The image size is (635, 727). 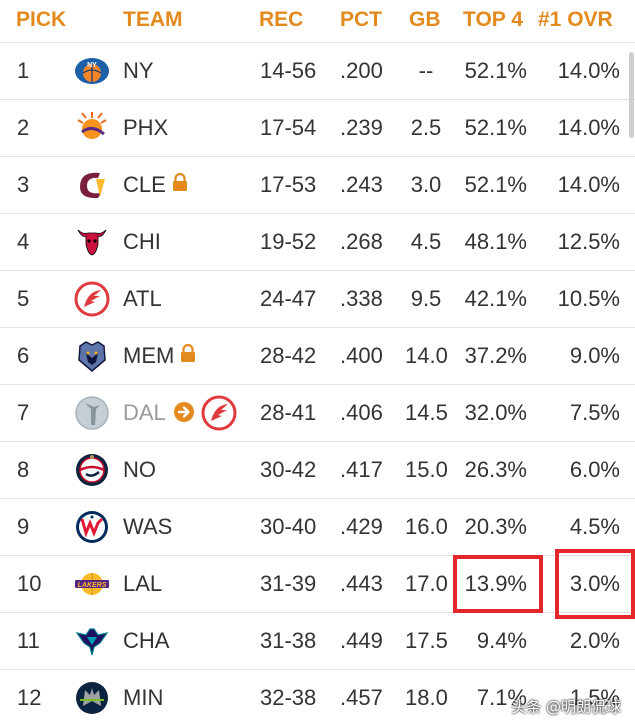 I want to click on team-name: LAL, so click(x=142, y=584).